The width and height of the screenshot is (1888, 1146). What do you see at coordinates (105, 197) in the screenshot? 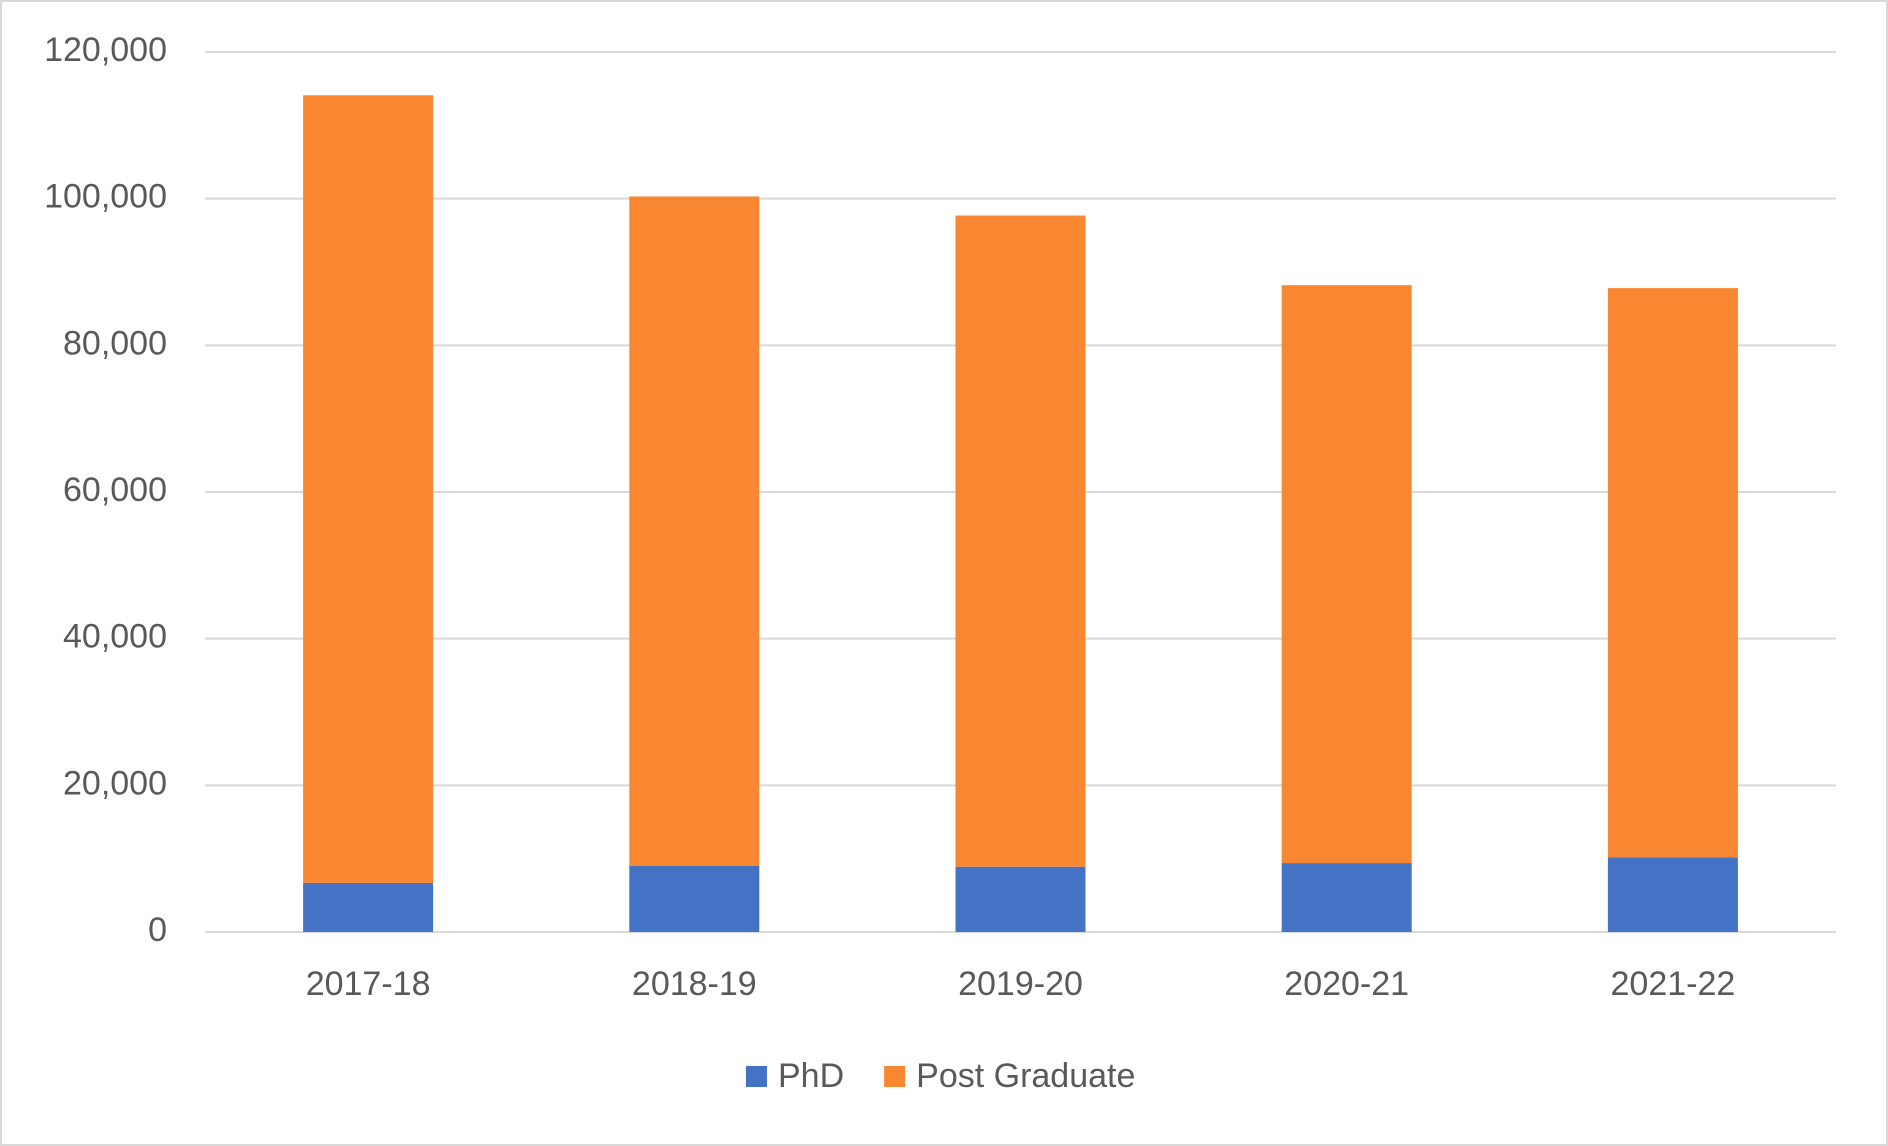
I see `y-tick-label: 100,000` at bounding box center [105, 197].